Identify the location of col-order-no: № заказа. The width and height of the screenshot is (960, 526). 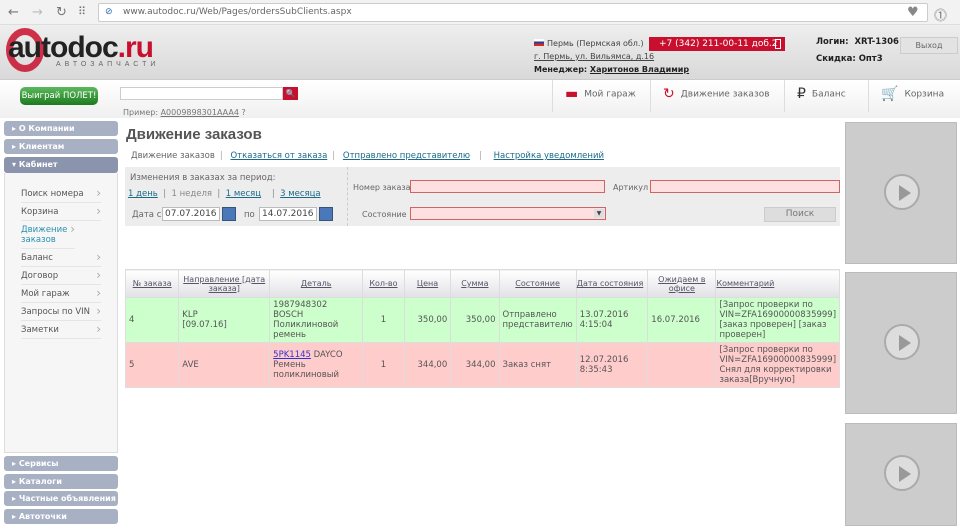
(152, 283).